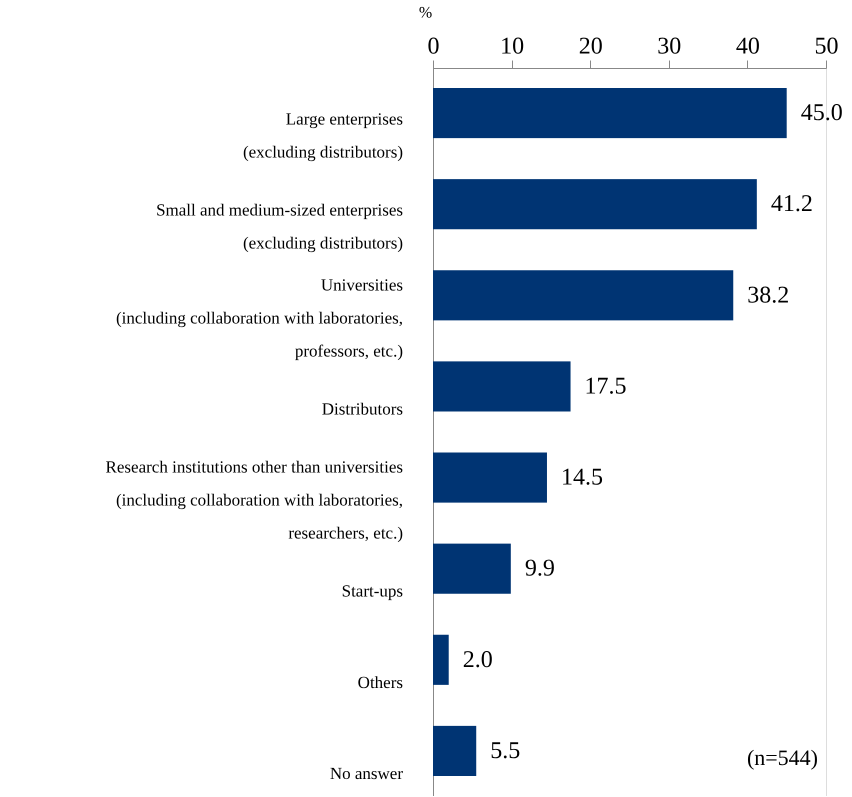  I want to click on x-tick-label: 10, so click(512, 47).